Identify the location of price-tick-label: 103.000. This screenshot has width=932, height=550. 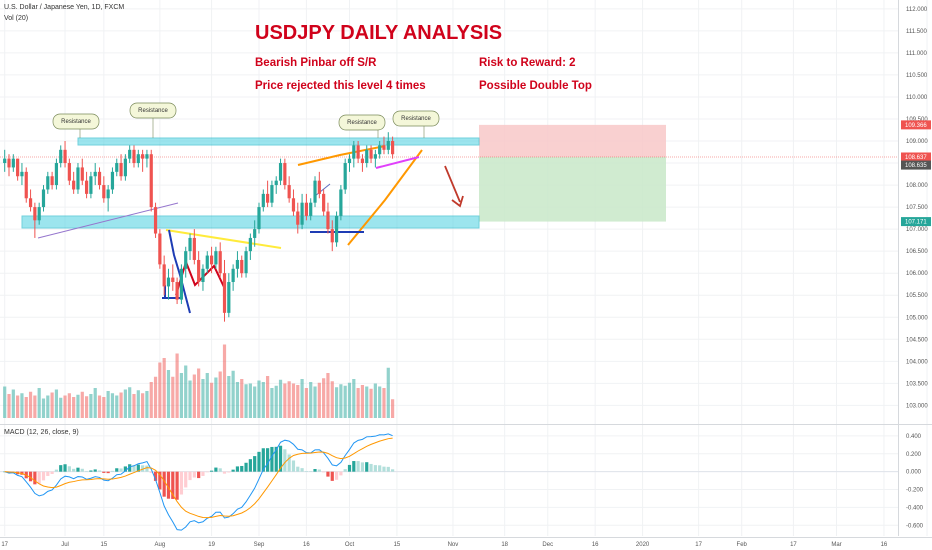
(917, 406).